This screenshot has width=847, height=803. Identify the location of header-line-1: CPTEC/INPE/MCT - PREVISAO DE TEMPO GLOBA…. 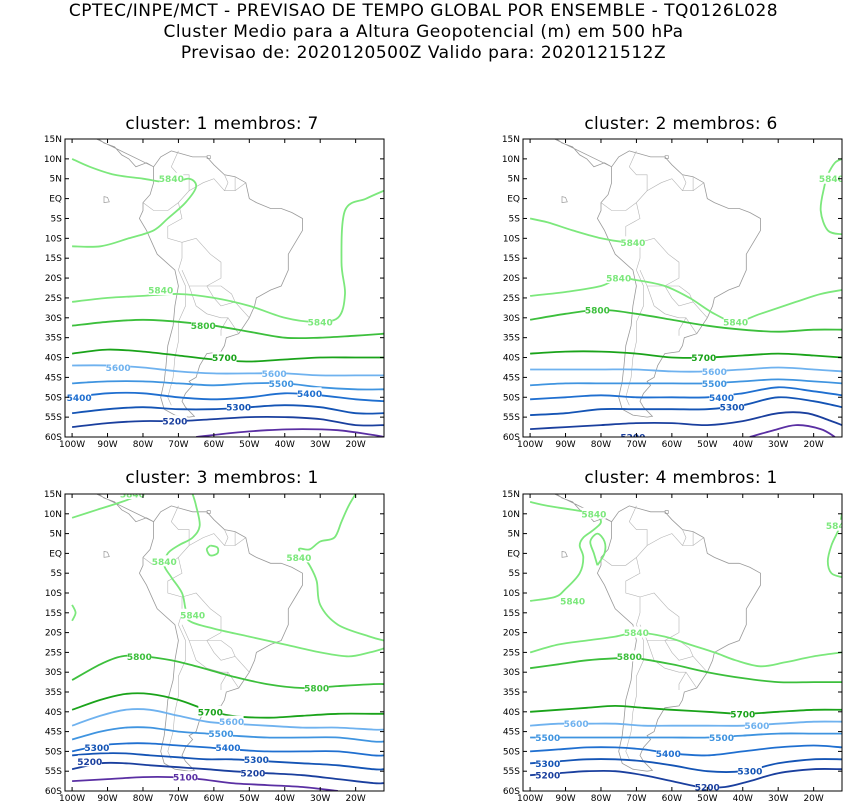
(423, 11).